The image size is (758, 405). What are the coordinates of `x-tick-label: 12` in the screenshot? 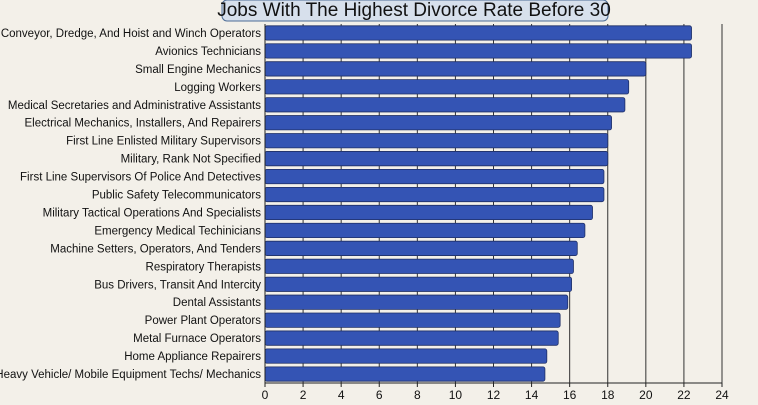 It's located at (494, 395).